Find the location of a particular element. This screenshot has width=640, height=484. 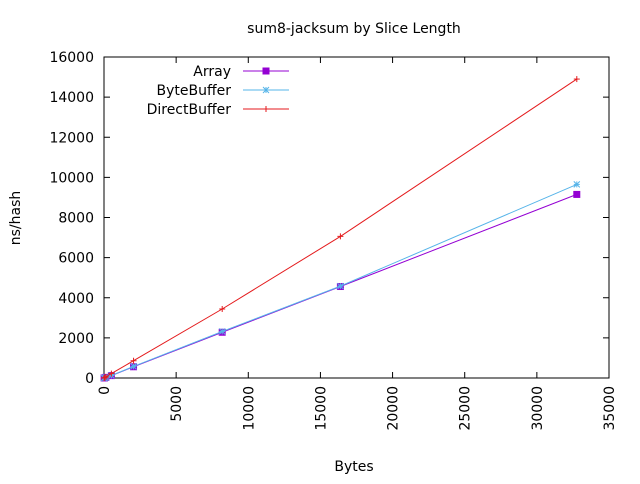

x-tick-label: 0 is located at coordinates (105, 390).